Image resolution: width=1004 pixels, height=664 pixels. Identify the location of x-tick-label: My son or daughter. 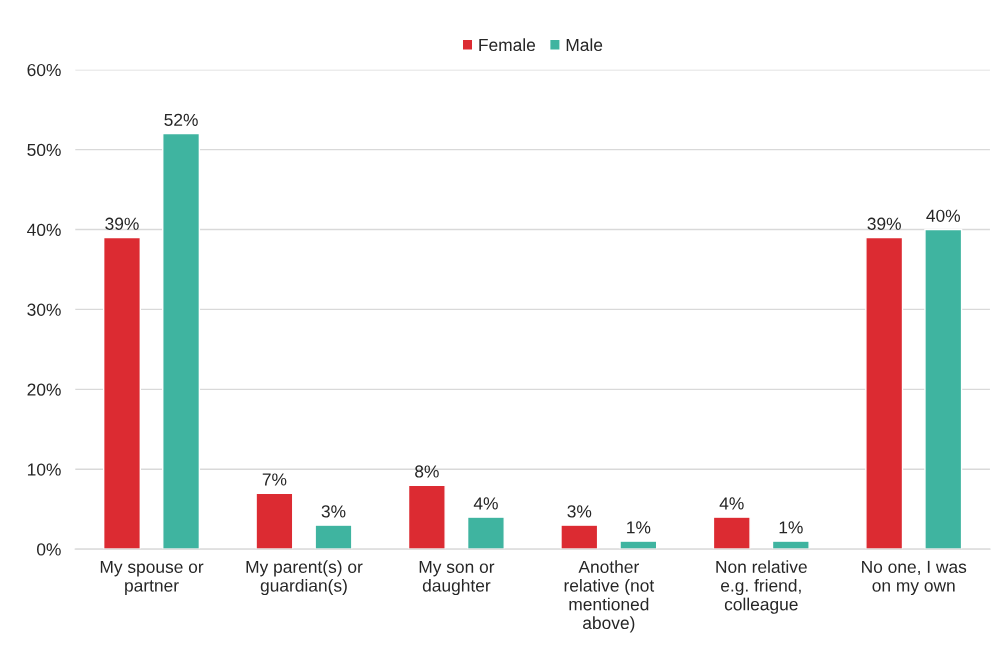
(457, 578).